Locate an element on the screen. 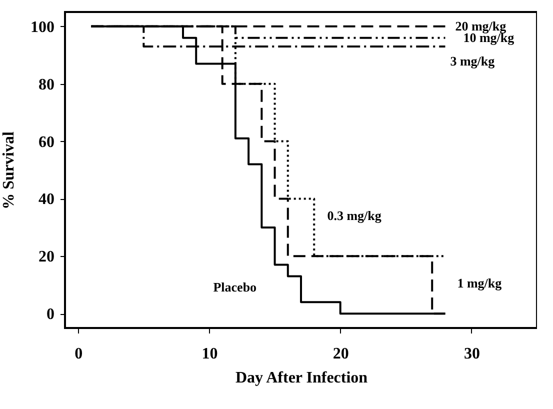  y-tick-label: 60 is located at coordinates (46, 142).